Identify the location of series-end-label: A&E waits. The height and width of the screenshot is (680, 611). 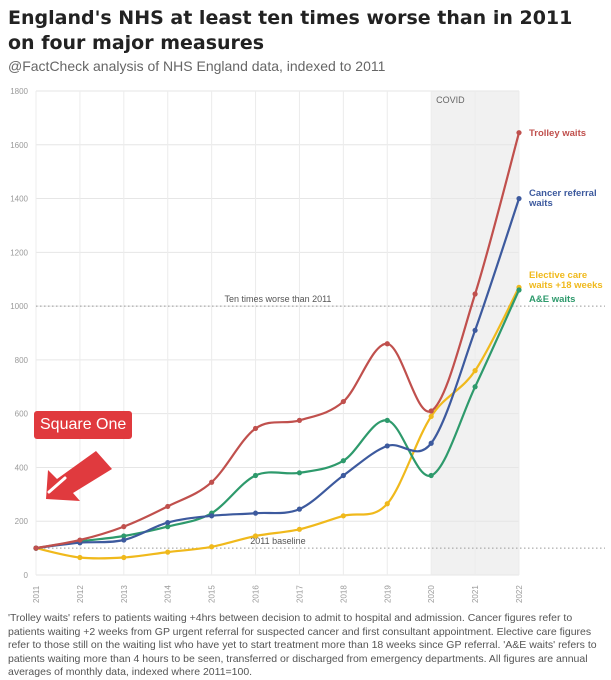
(552, 299).